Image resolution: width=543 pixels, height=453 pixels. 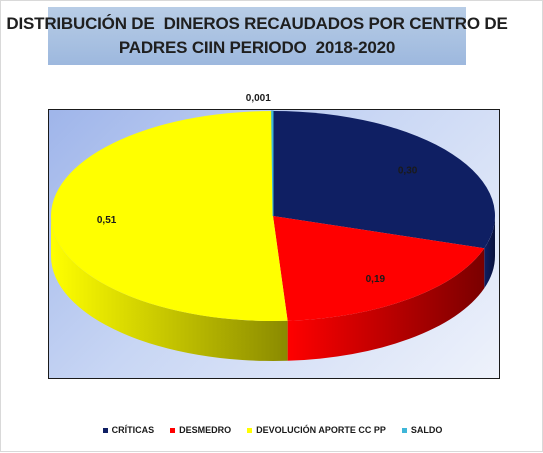 I want to click on pie-slice-saldo, so click(x=272, y=163).